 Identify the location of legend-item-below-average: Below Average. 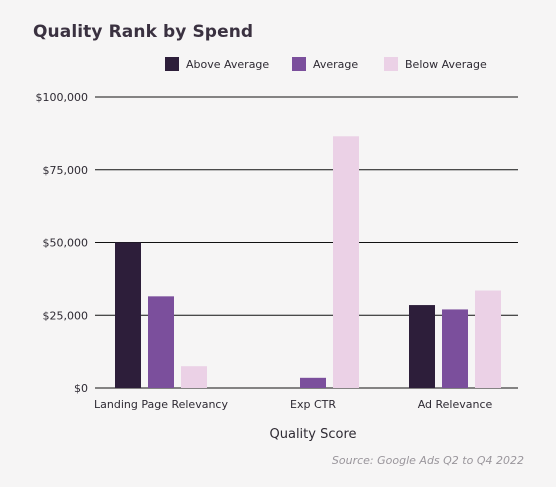
(435, 64).